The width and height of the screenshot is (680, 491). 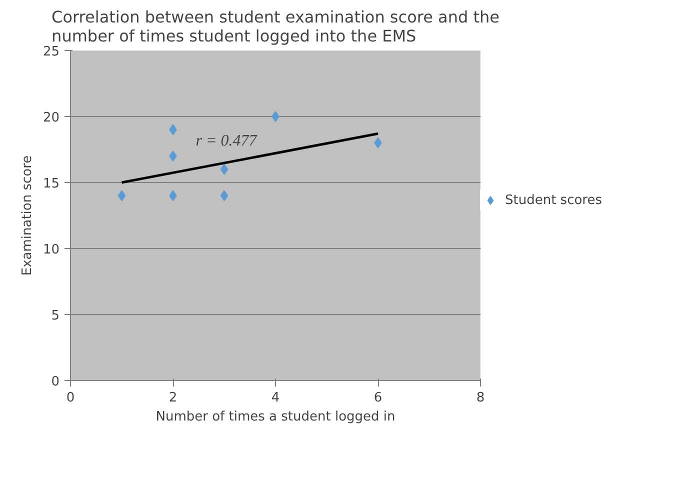 What do you see at coordinates (51, 118) in the screenshot?
I see `y-tick-label: 20` at bounding box center [51, 118].